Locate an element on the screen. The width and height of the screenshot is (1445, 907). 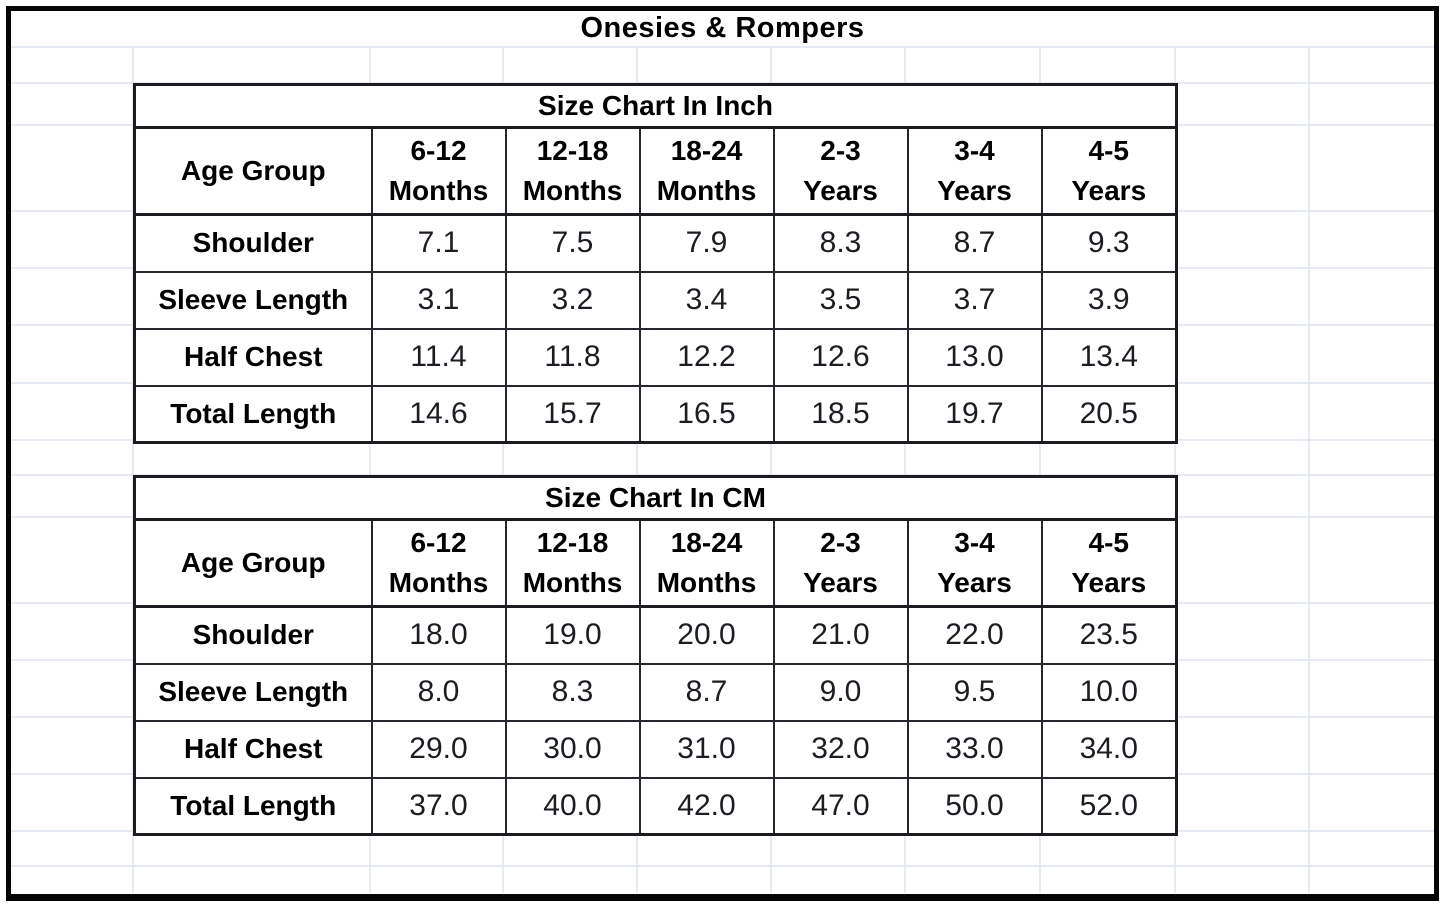
measurement-row: Half Chest 11.4 11.8 12.2 12.6 13.0 13.4 is located at coordinates (655, 357).